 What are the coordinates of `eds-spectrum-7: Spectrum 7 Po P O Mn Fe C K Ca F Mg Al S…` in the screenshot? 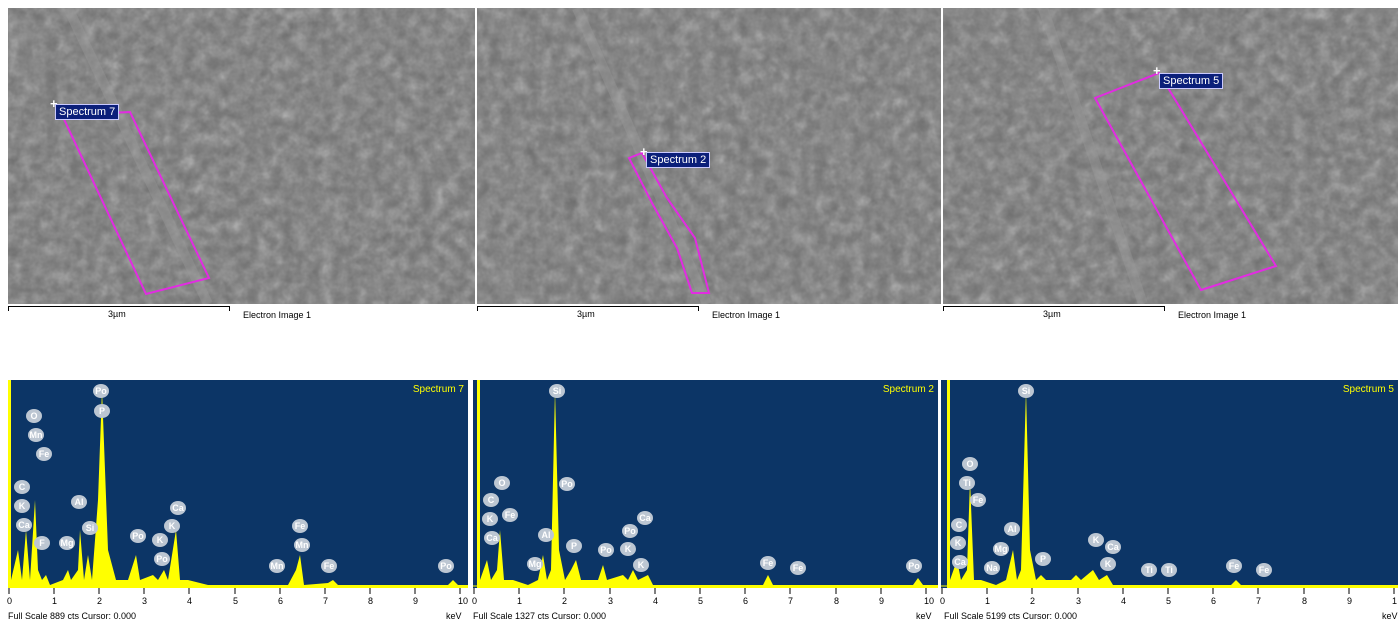 It's located at (238, 484).